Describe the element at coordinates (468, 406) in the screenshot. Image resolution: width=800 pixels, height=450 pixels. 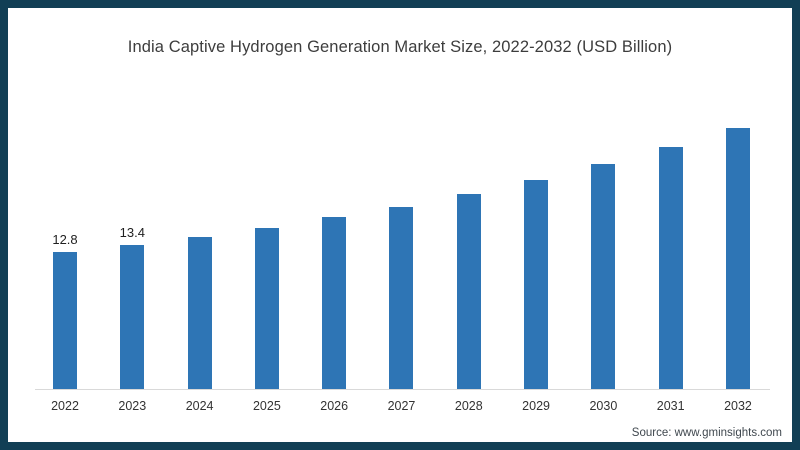
I see `x-tick-label: 2028` at that location.